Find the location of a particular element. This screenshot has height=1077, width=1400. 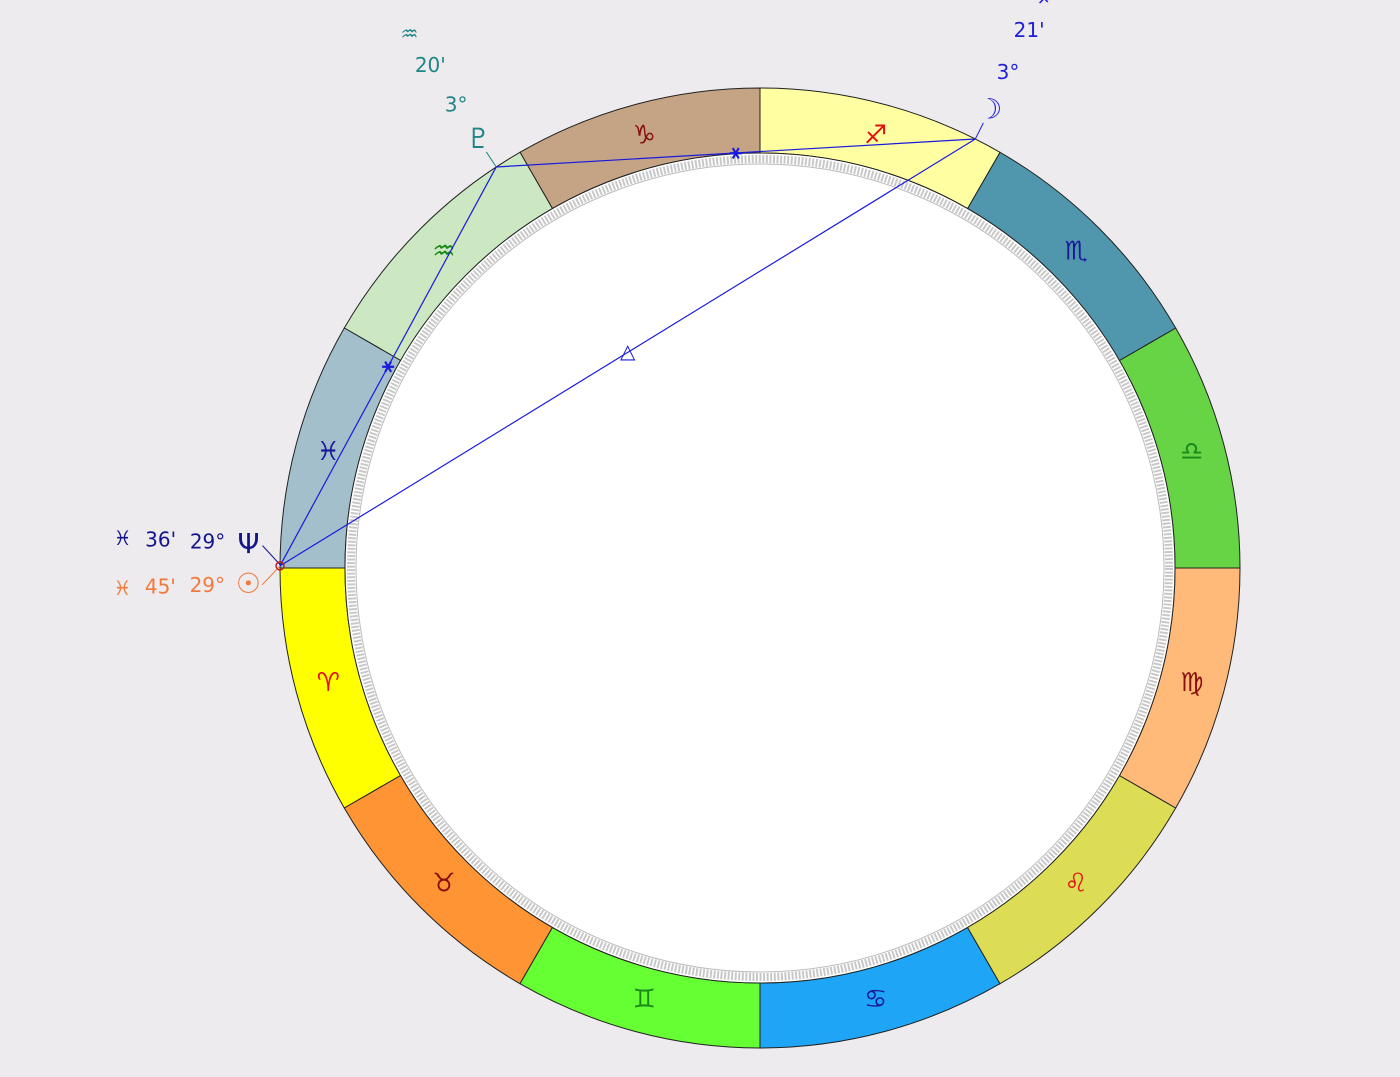

planet-minutes: 20' is located at coordinates (430, 65).